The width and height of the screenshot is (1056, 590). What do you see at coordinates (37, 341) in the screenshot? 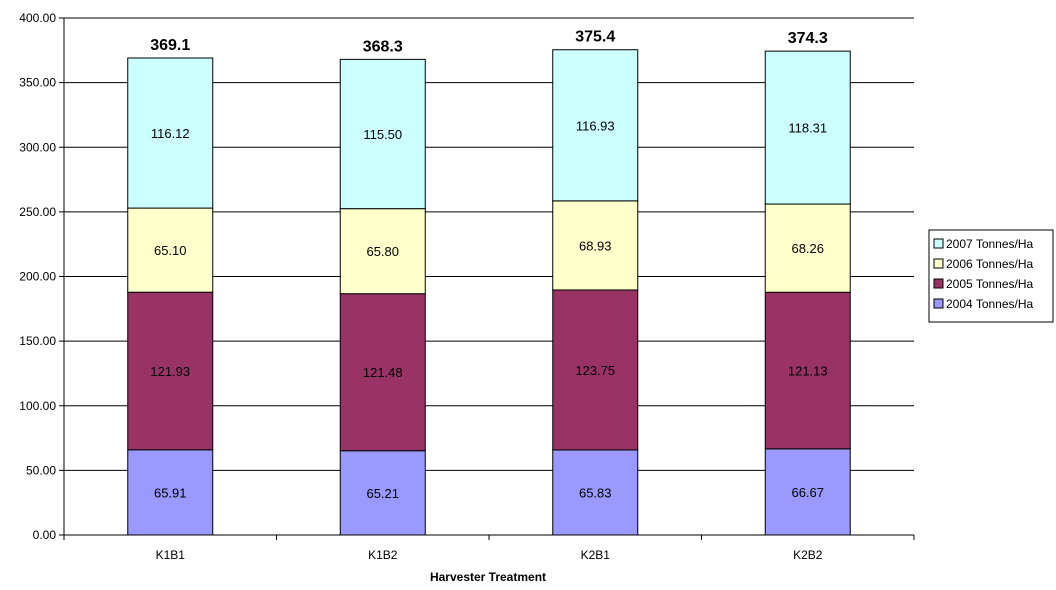
I see `y-tick-label: 150.00` at bounding box center [37, 341].